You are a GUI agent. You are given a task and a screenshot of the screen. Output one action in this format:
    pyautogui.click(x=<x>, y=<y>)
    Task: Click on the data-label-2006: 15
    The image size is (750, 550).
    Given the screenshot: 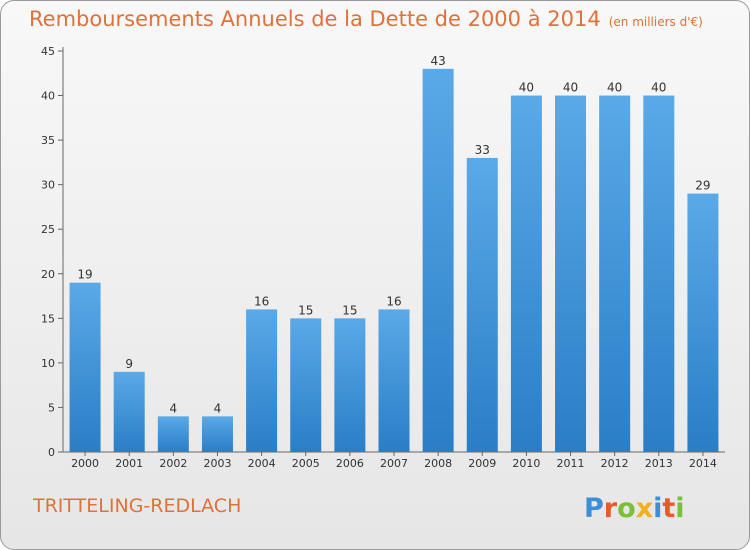 What is the action you would take?
    pyautogui.click(x=349, y=310)
    